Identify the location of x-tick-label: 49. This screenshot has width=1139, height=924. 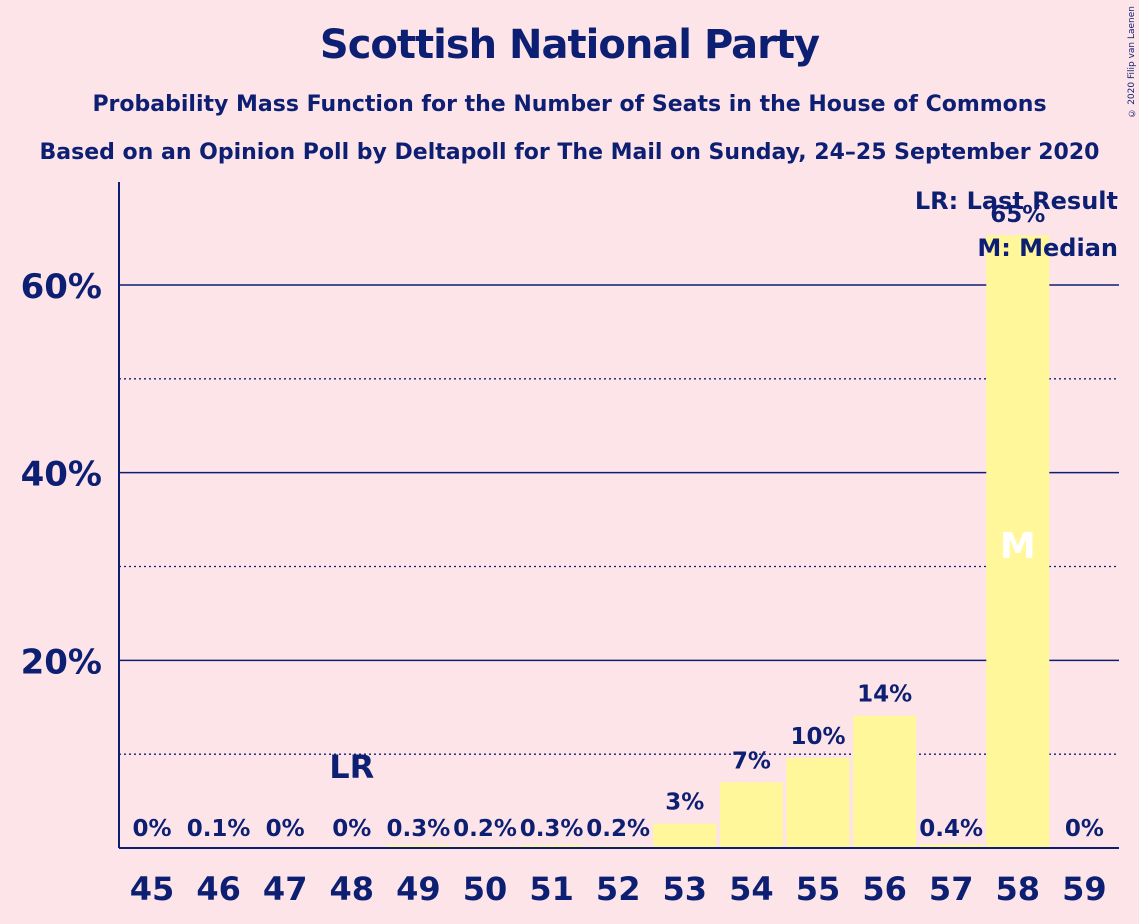
(418, 889).